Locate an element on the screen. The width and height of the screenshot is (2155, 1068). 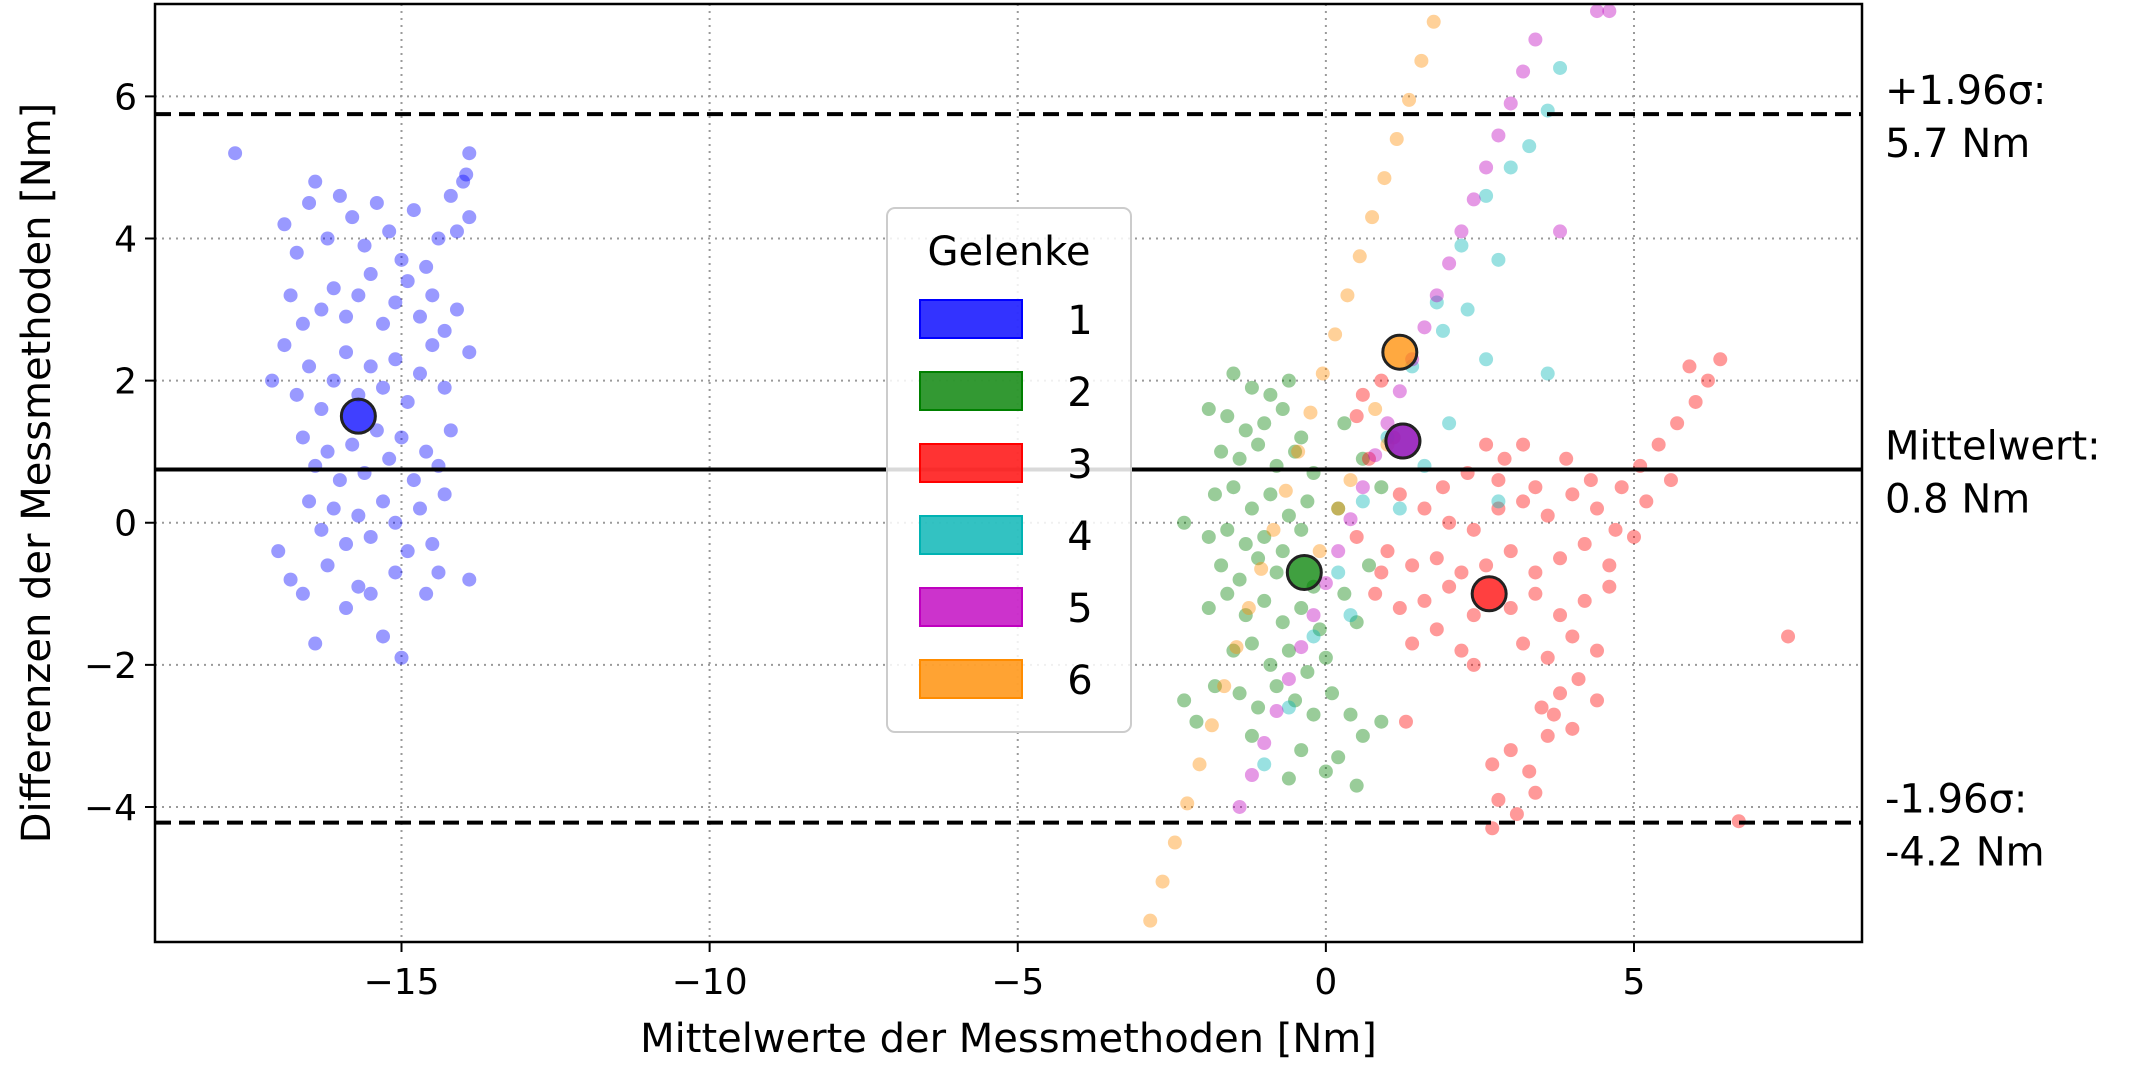
x-tick-label: −15 is located at coordinates (402, 982).